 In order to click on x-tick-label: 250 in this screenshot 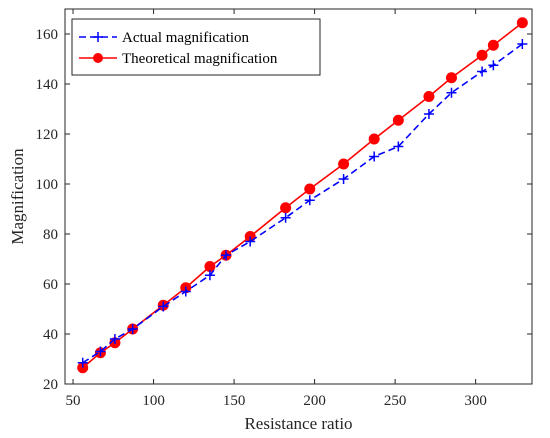, I will do `click(395, 401)`.